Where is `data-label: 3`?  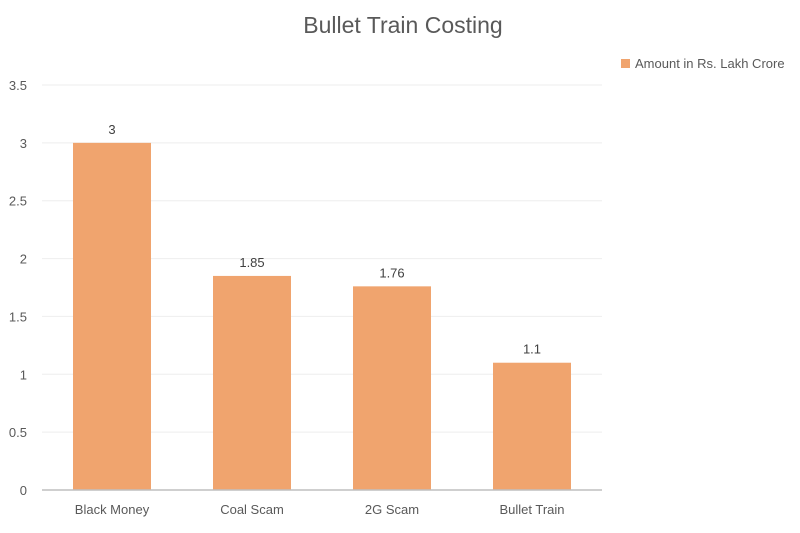 data-label: 3 is located at coordinates (111, 129).